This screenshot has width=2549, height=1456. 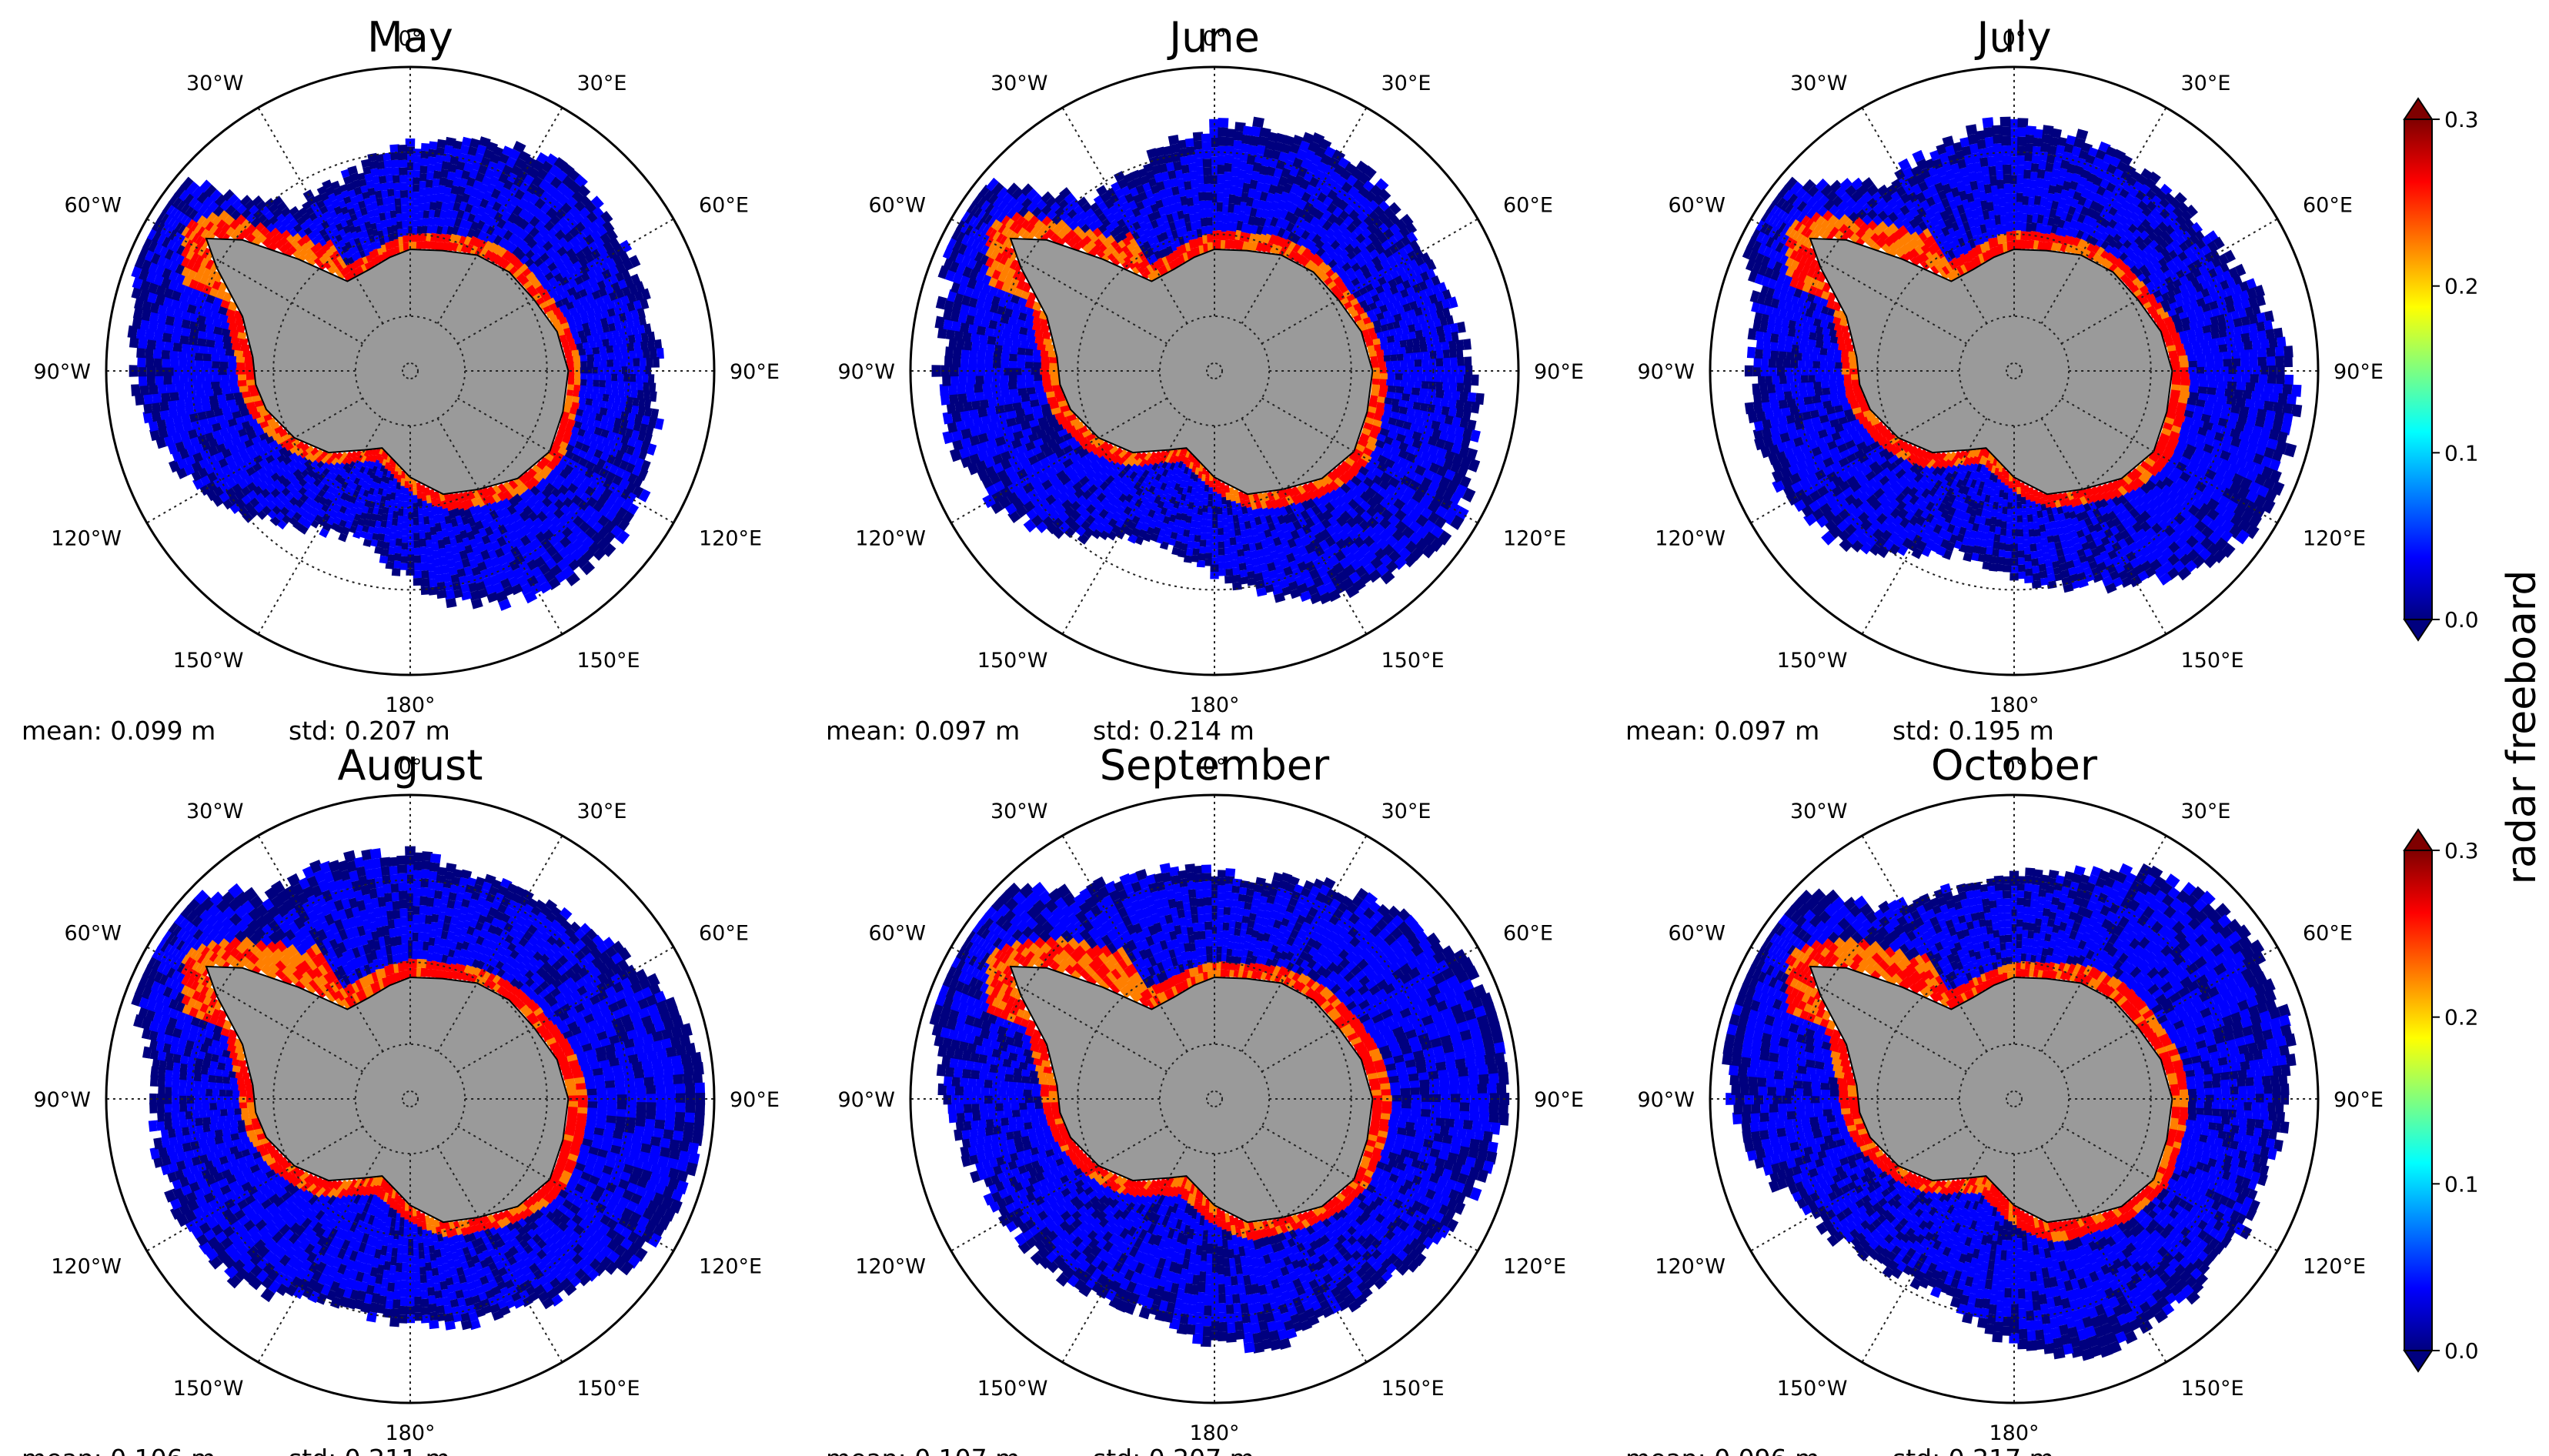 What do you see at coordinates (93, 206) in the screenshot?
I see `meridian-label: 60°W` at bounding box center [93, 206].